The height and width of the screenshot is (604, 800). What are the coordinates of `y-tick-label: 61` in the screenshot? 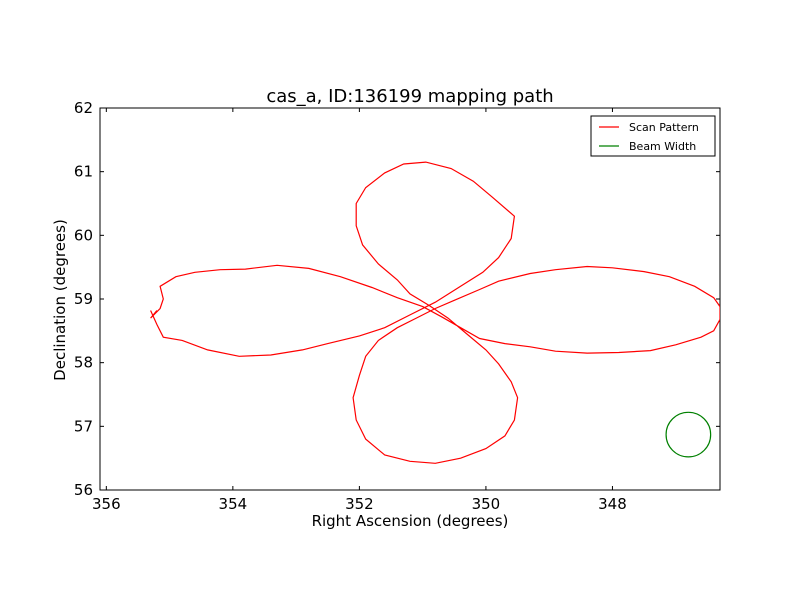 It's located at (83, 172).